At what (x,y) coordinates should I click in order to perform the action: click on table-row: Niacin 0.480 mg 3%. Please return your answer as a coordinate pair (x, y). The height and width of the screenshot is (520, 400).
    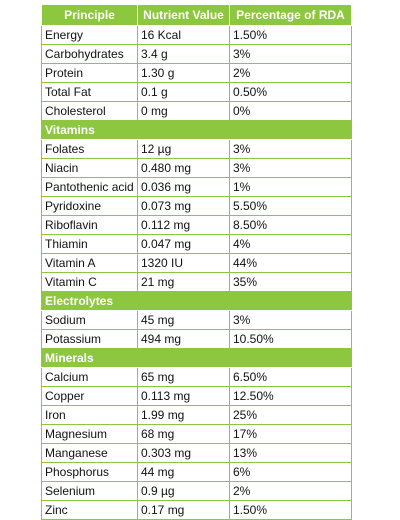
    Looking at the image, I should click on (196, 168).